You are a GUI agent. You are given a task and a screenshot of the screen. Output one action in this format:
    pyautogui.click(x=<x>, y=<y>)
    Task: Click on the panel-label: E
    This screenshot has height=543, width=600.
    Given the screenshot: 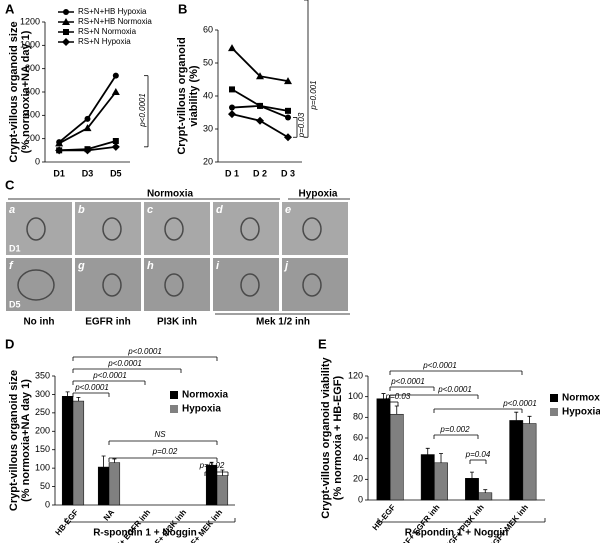 What is the action you would take?
    pyautogui.click(x=322, y=343)
    